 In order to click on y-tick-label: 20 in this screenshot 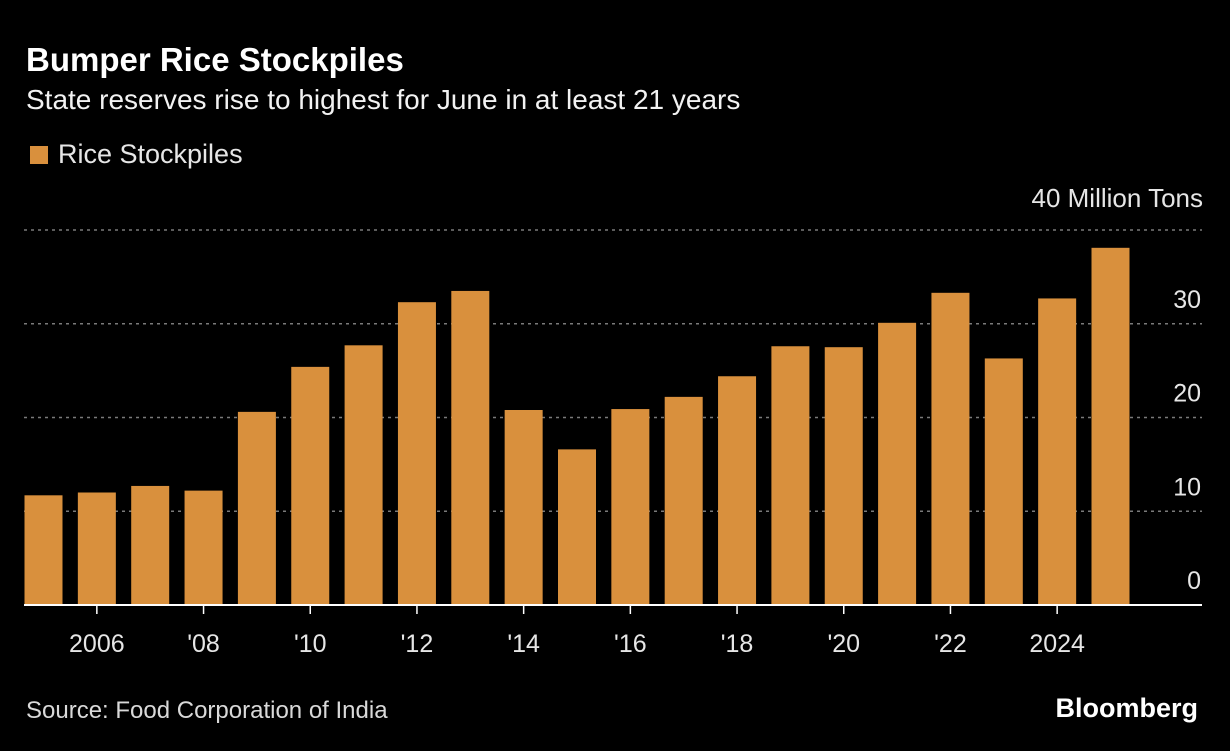, I will do `click(1187, 394)`.